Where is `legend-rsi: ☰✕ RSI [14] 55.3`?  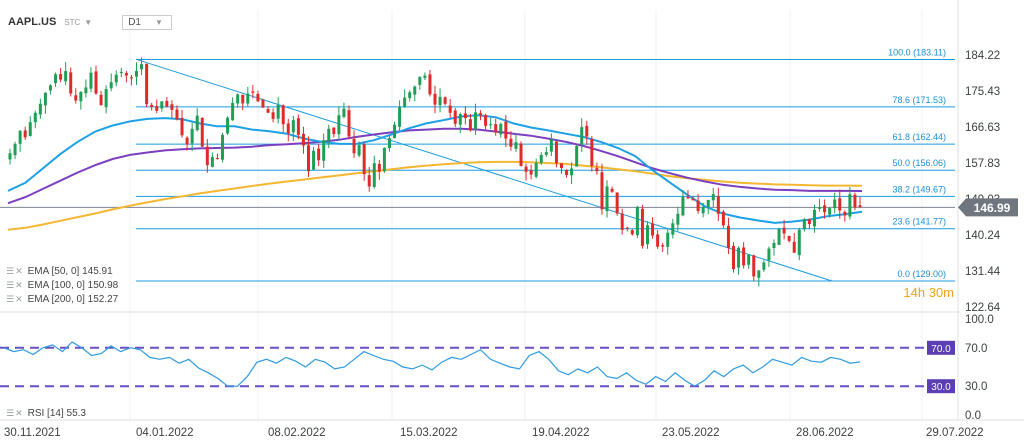
legend-rsi: ☰✕ RSI [14] 55.3 is located at coordinates (46, 413).